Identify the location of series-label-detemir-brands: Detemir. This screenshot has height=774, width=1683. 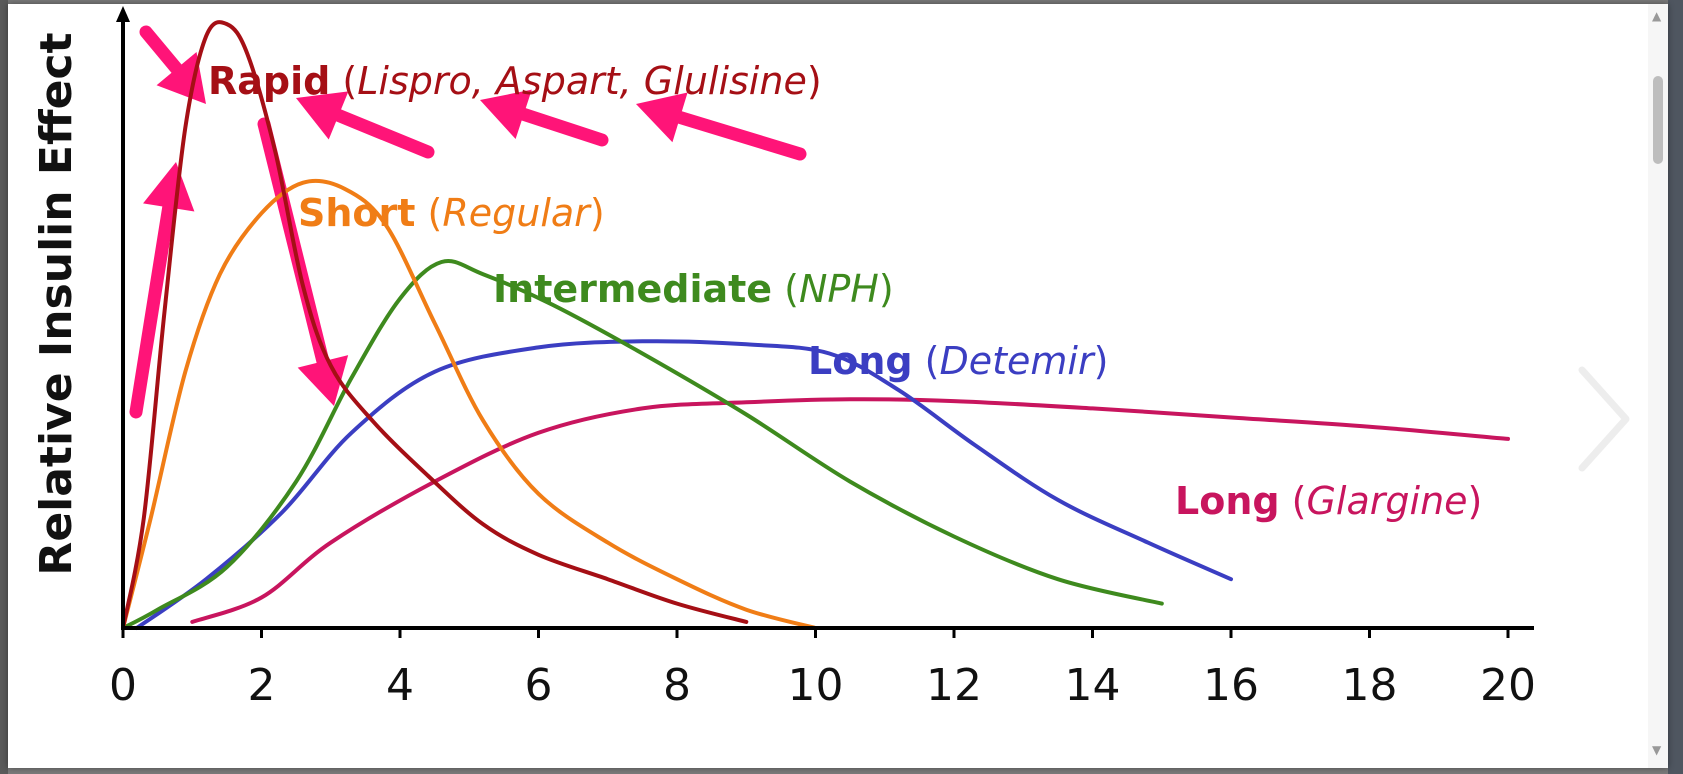
(1017, 361).